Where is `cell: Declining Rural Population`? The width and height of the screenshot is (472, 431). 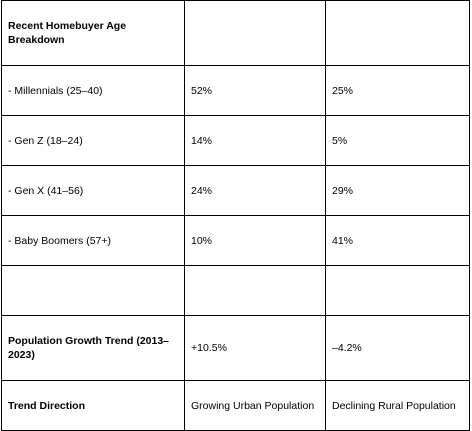 cell: Declining Rural Population is located at coordinates (397, 405).